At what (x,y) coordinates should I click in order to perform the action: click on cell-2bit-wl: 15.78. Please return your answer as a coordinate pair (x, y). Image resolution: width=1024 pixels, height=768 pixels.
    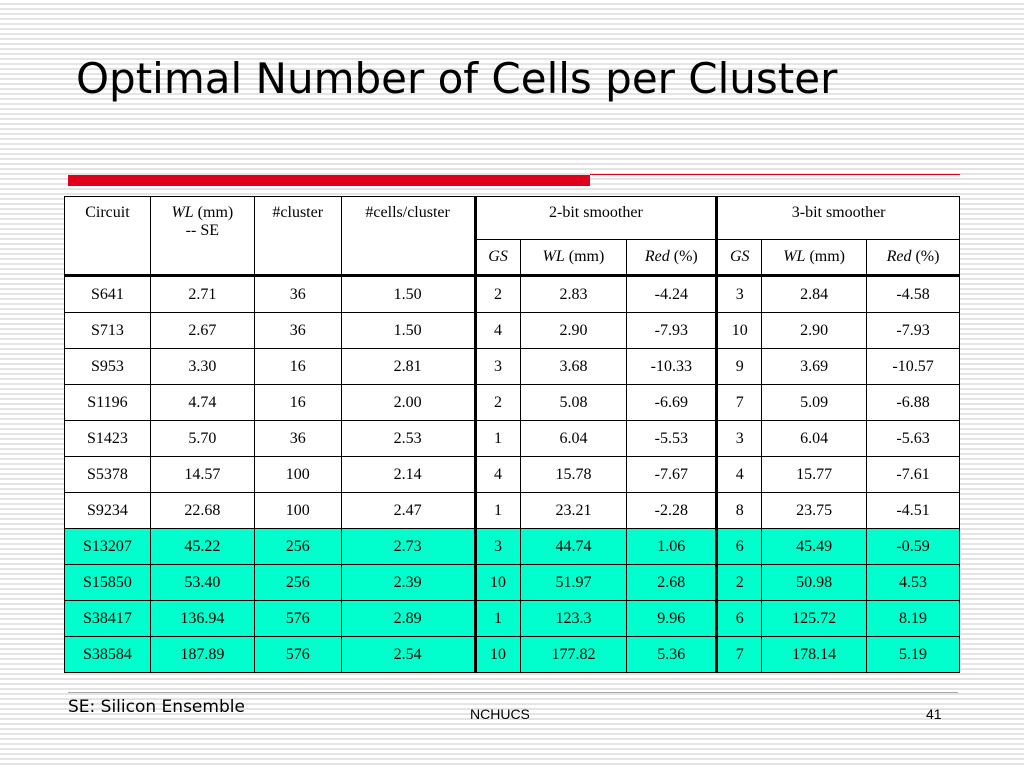
    Looking at the image, I should click on (573, 474).